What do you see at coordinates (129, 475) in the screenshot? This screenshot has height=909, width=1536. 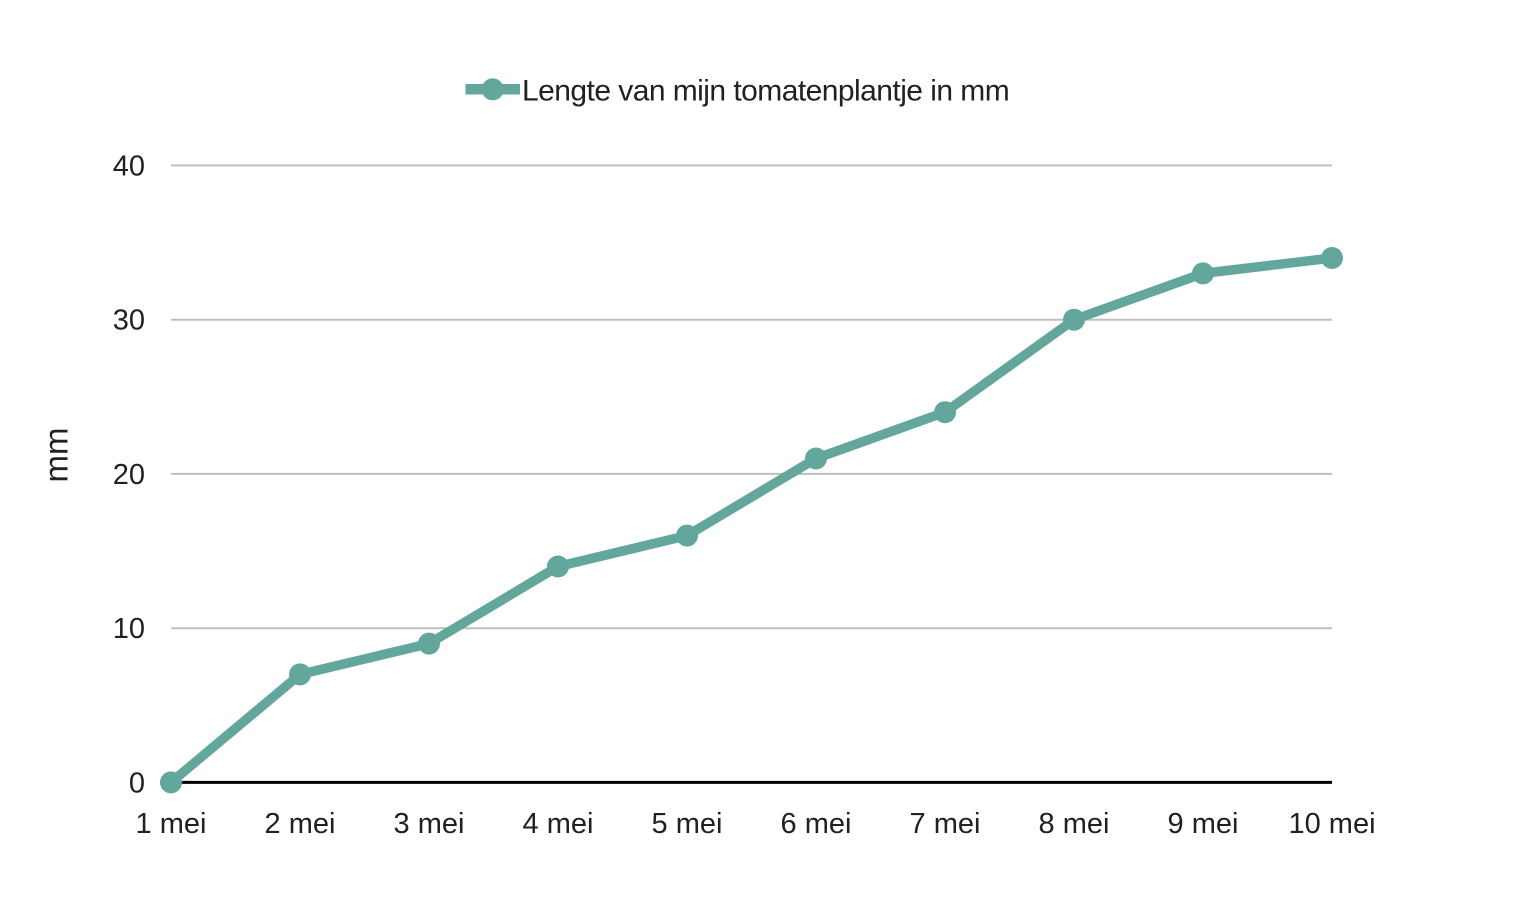 I see `svg-text: 20` at bounding box center [129, 475].